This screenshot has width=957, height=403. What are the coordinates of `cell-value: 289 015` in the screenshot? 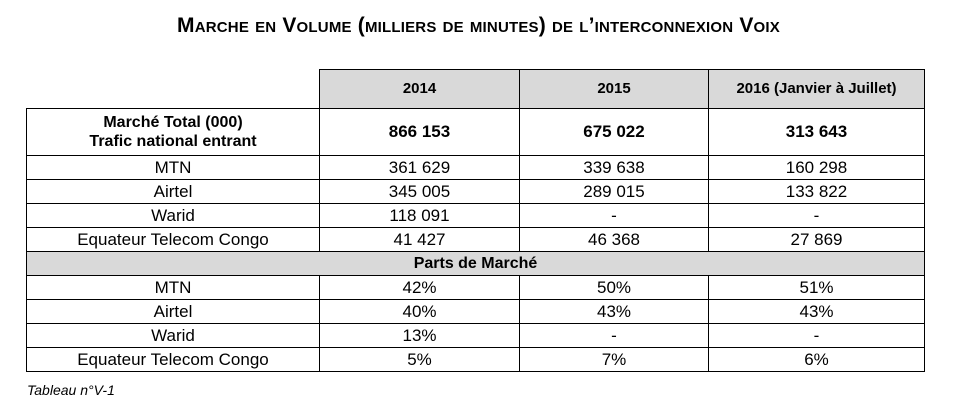 It's located at (614, 191).